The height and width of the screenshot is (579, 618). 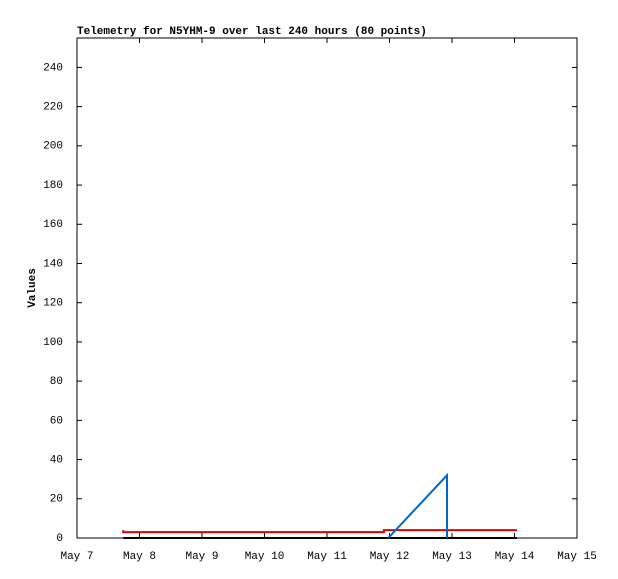 I want to click on x-tick-label: May 11, so click(x=327, y=557).